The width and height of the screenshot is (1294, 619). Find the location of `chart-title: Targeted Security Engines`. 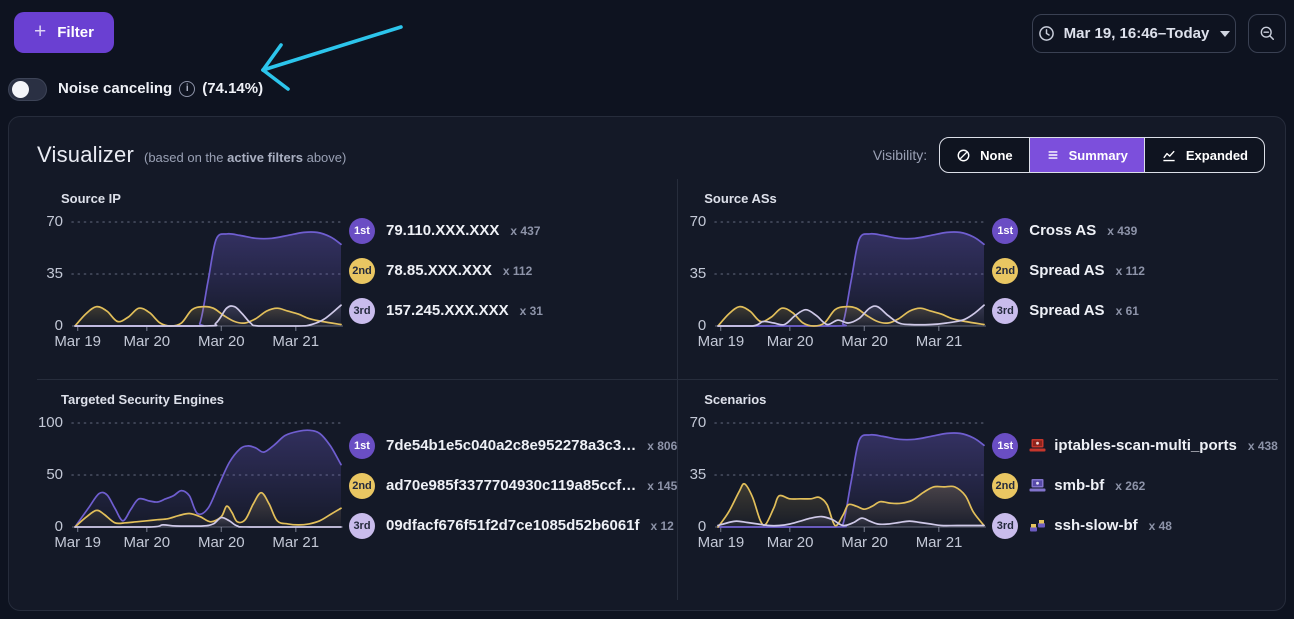

chart-title: Targeted Security Engines is located at coordinates (143, 399).